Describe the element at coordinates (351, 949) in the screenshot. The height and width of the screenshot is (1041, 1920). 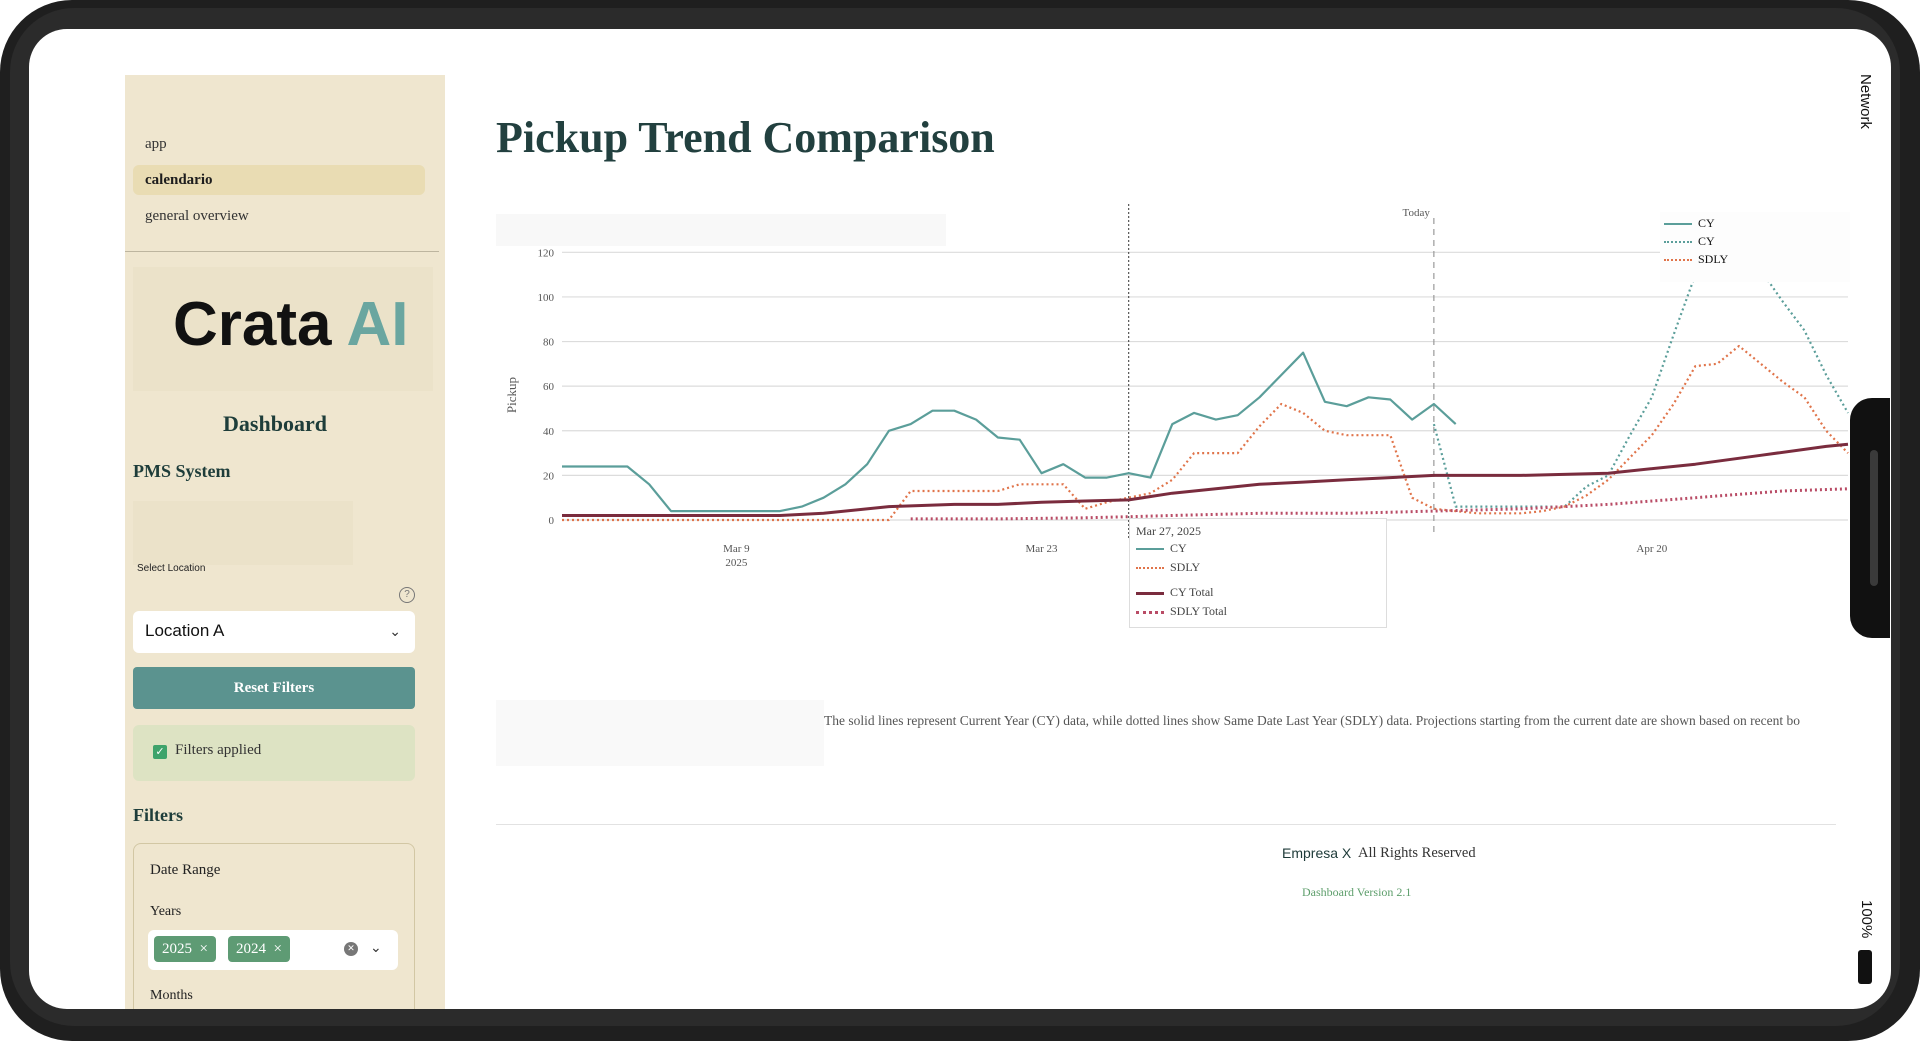
I see `clear-selection-icon: ✕` at that location.